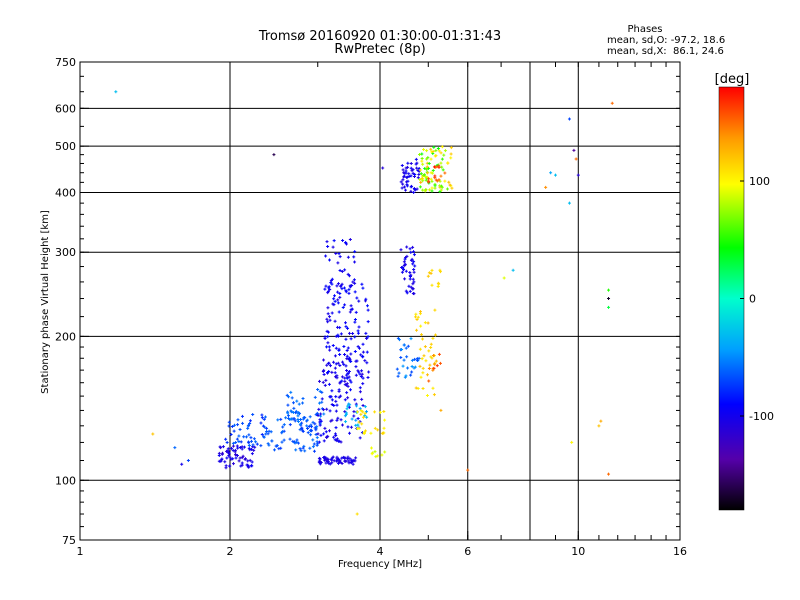 Image resolution: width=800 pixels, height=600 pixels. Describe the element at coordinates (665, 51) in the screenshot. I see `legend-entry-x: mean, sd,X: 86.1, 24.6` at that location.